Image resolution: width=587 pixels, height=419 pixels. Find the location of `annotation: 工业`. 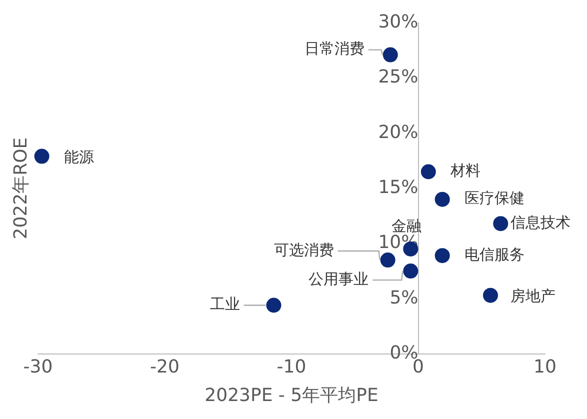

annotation: 工业 is located at coordinates (225, 304).